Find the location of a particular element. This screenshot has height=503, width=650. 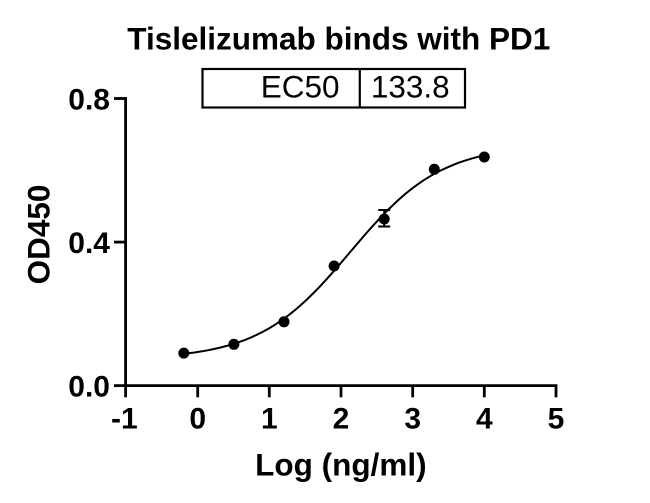

svg-text: 0 is located at coordinates (197, 418).